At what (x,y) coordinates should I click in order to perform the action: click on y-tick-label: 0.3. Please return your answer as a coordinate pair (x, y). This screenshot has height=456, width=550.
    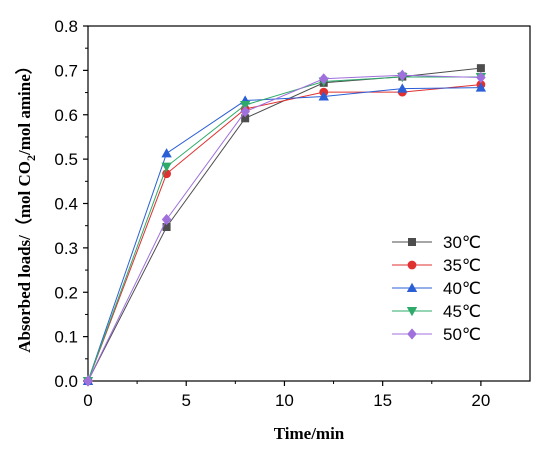
    Looking at the image, I should click on (66, 248).